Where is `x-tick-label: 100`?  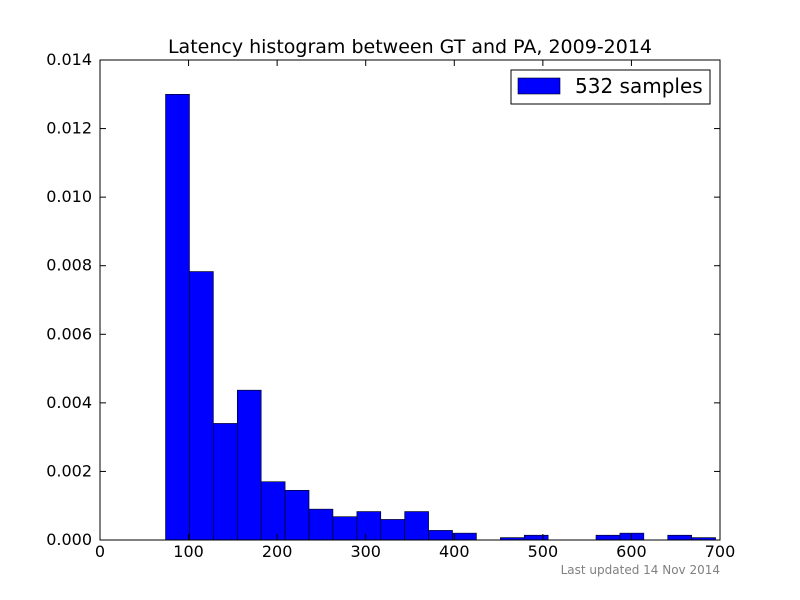
x-tick-label: 100 is located at coordinates (188, 551).